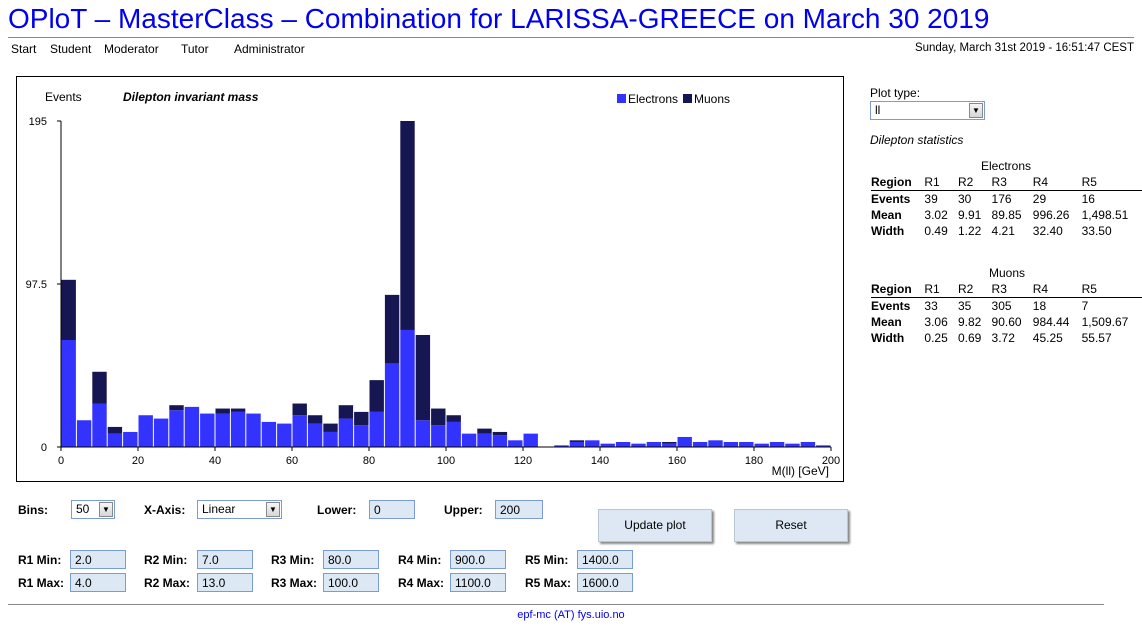  What do you see at coordinates (215, 461) in the screenshot?
I see `x-tick-label: 40` at bounding box center [215, 461].